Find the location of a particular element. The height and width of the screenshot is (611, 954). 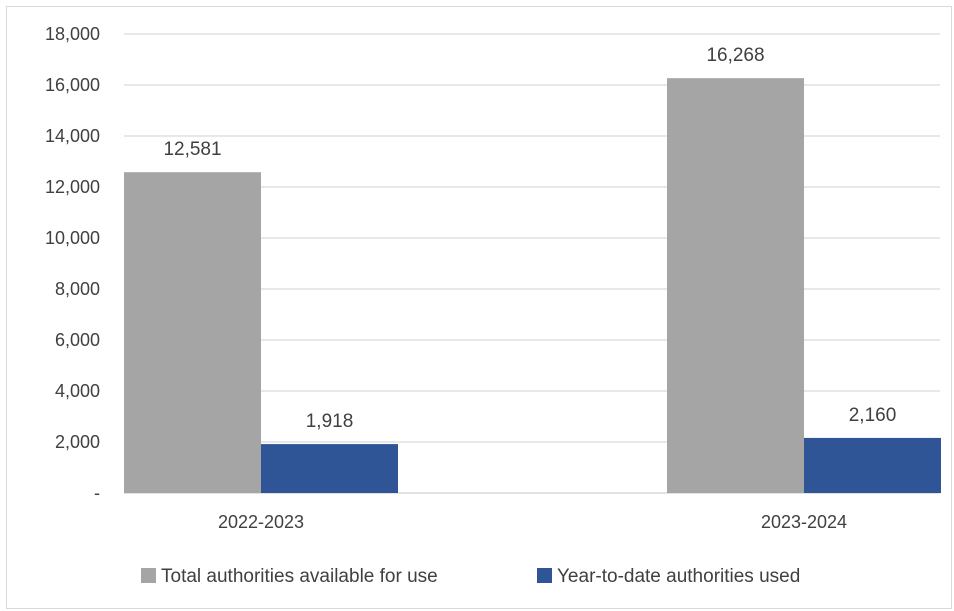

legend-item: Total authorities available for use is located at coordinates (289, 576).